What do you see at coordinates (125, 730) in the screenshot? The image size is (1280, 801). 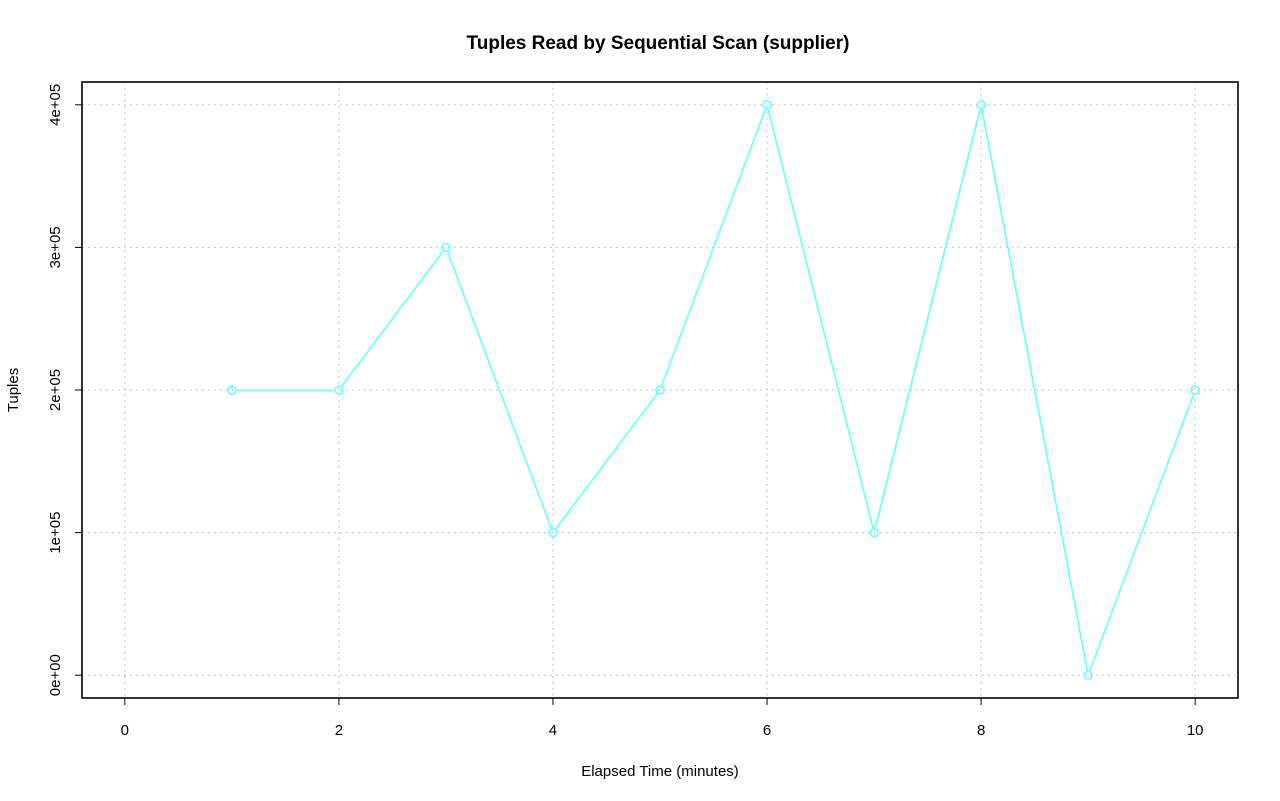 I see `x-tick-label: 0` at bounding box center [125, 730].